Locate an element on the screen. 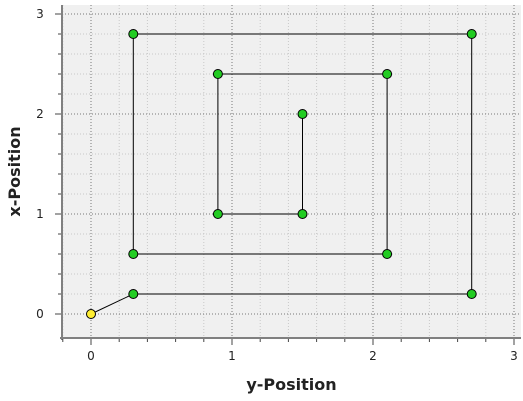  y-tick-label: 0 is located at coordinates (40, 314).